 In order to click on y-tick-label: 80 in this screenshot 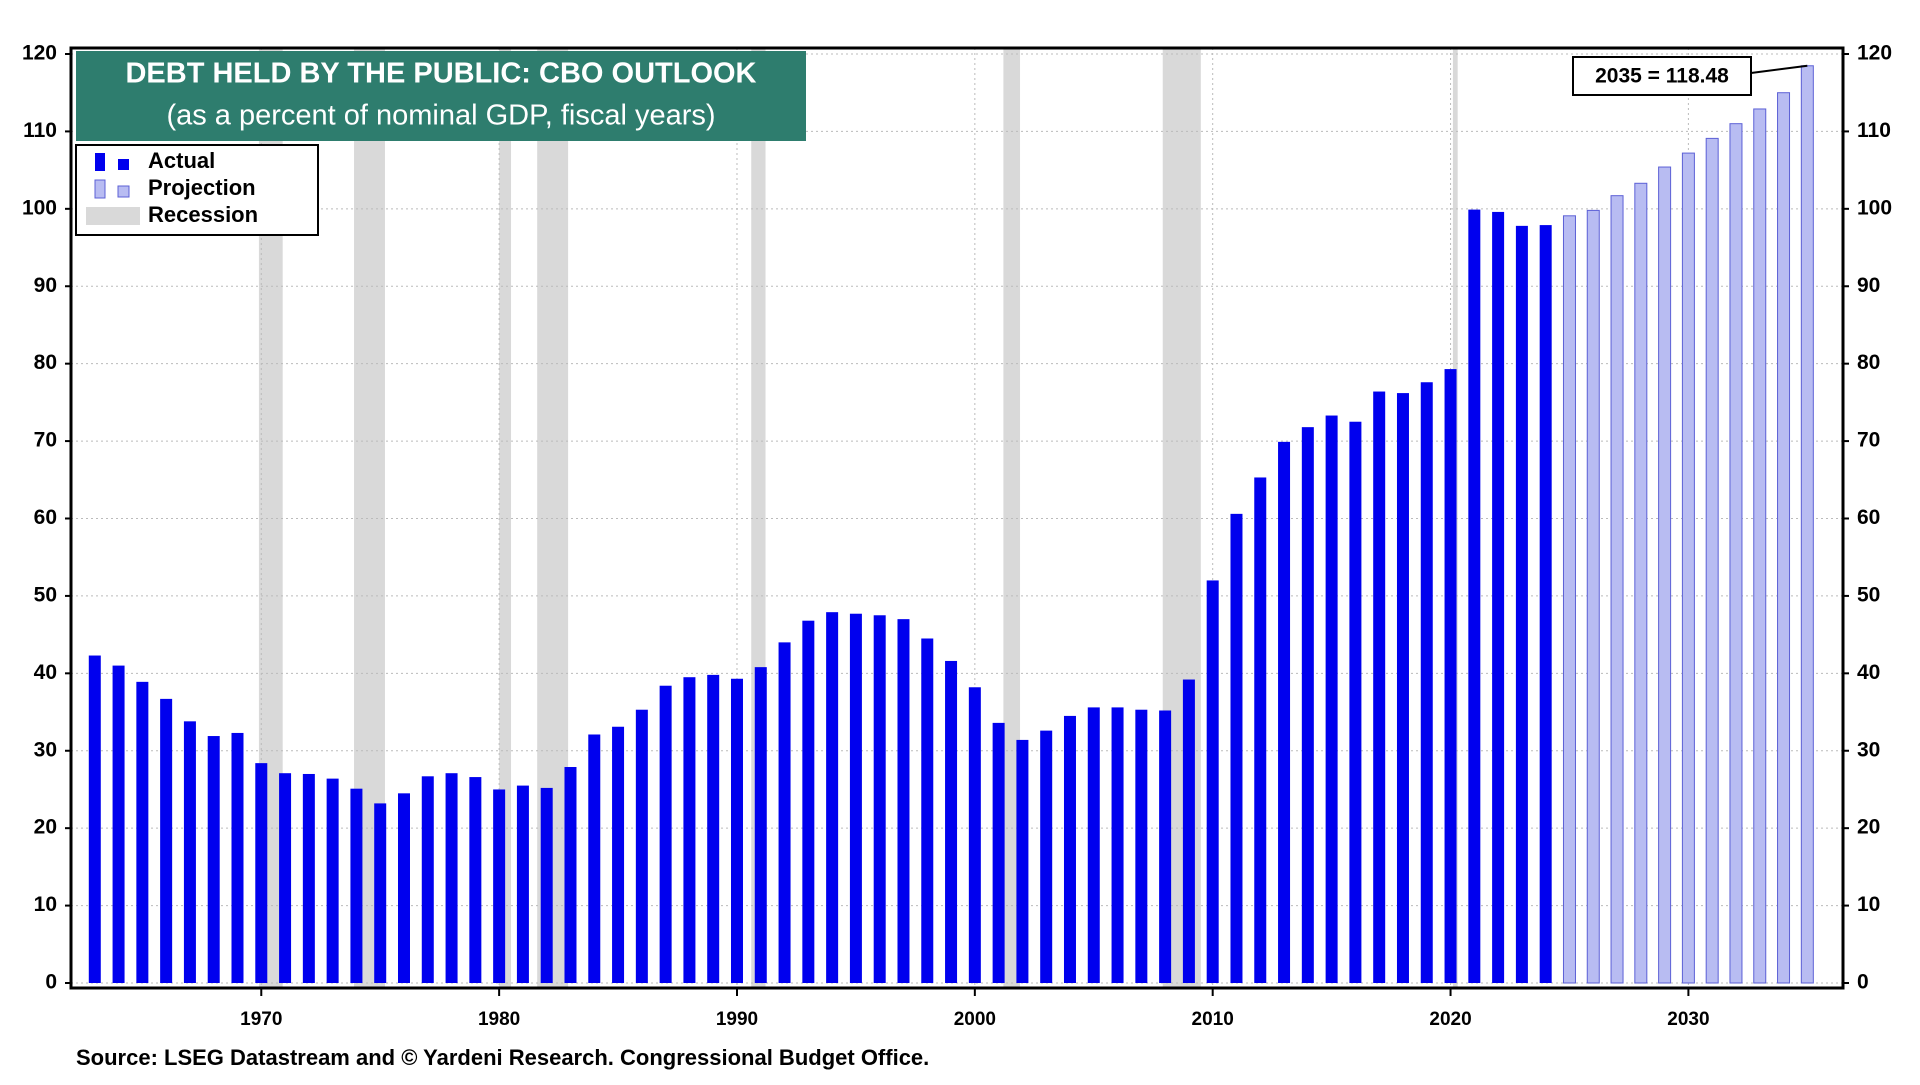, I will do `click(45, 362)`.